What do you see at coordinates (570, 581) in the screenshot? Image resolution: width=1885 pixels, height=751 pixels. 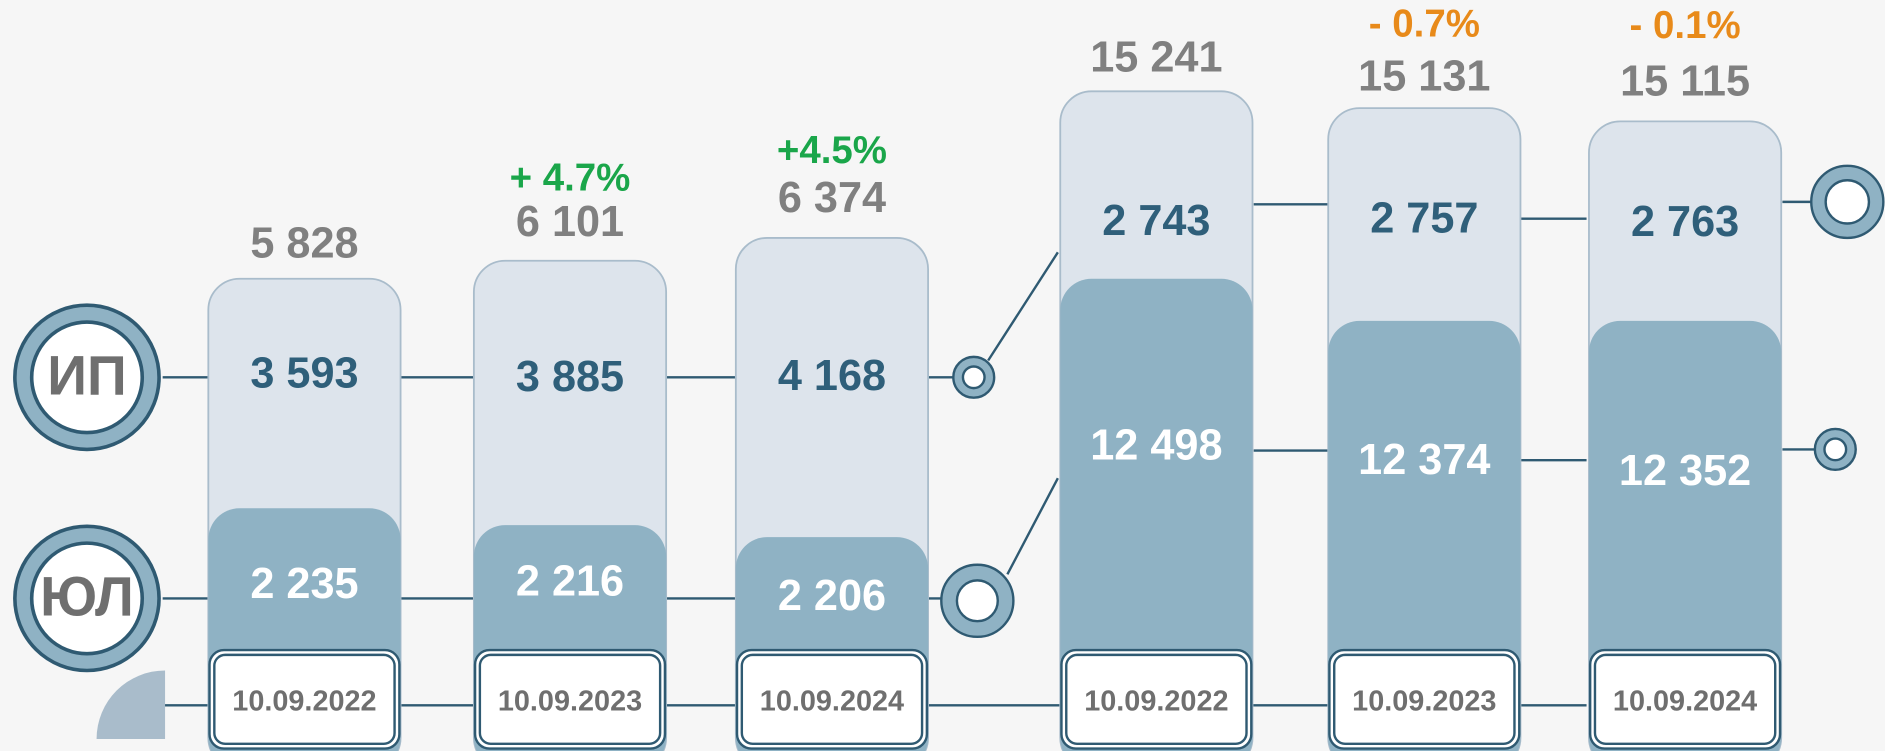 I see `ul-value: 2 216` at bounding box center [570, 581].